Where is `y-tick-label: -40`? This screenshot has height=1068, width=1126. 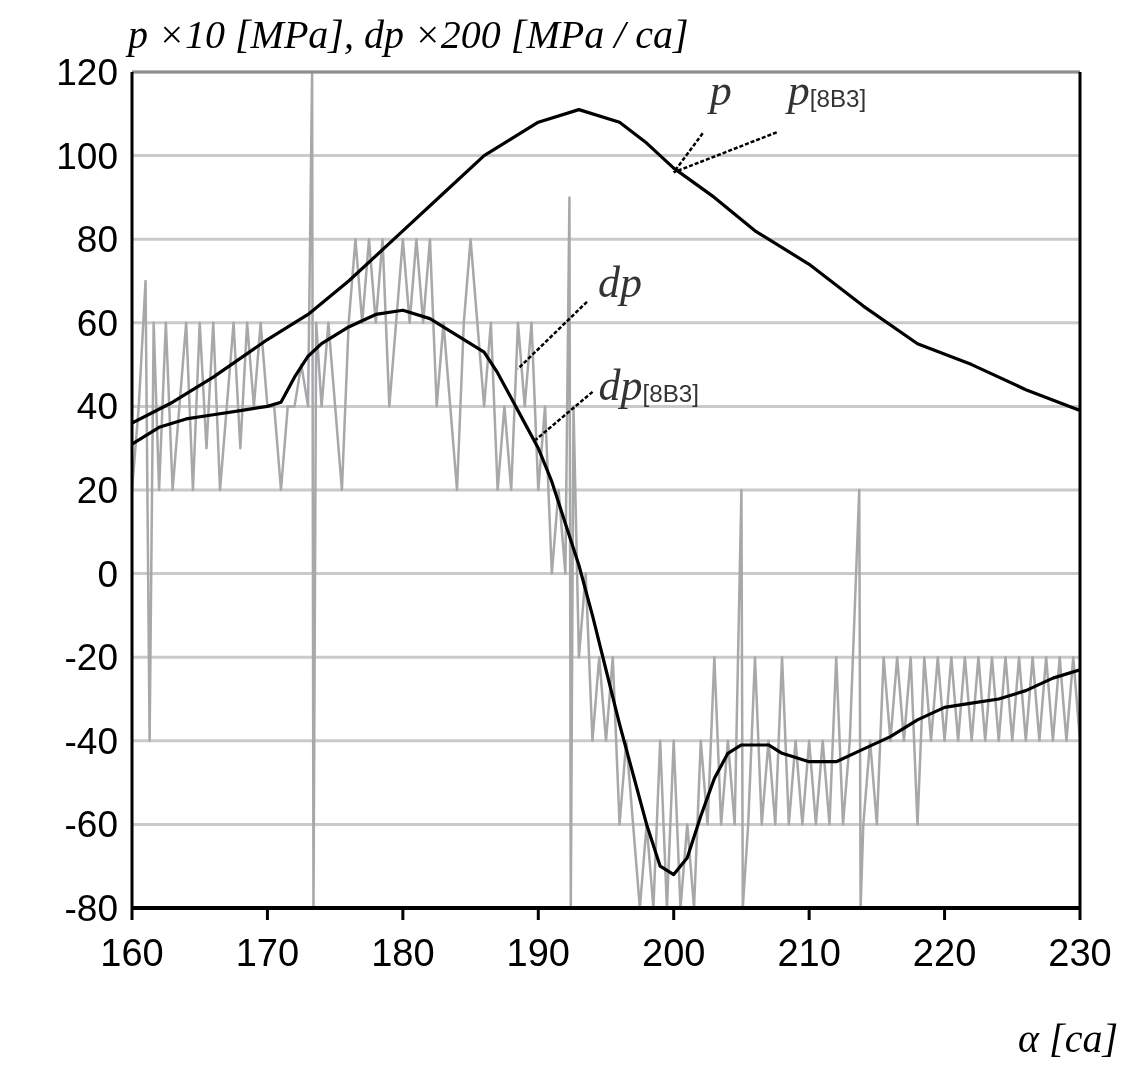
y-tick-label: -40 is located at coordinates (91, 741).